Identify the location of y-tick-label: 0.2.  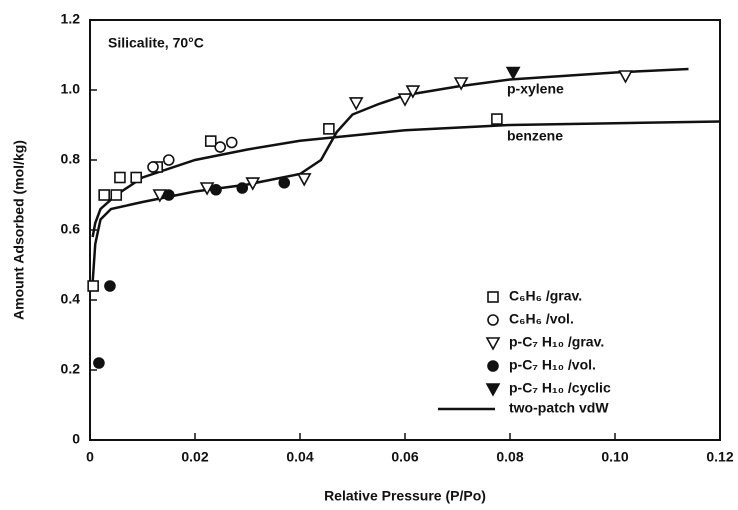
(71, 369).